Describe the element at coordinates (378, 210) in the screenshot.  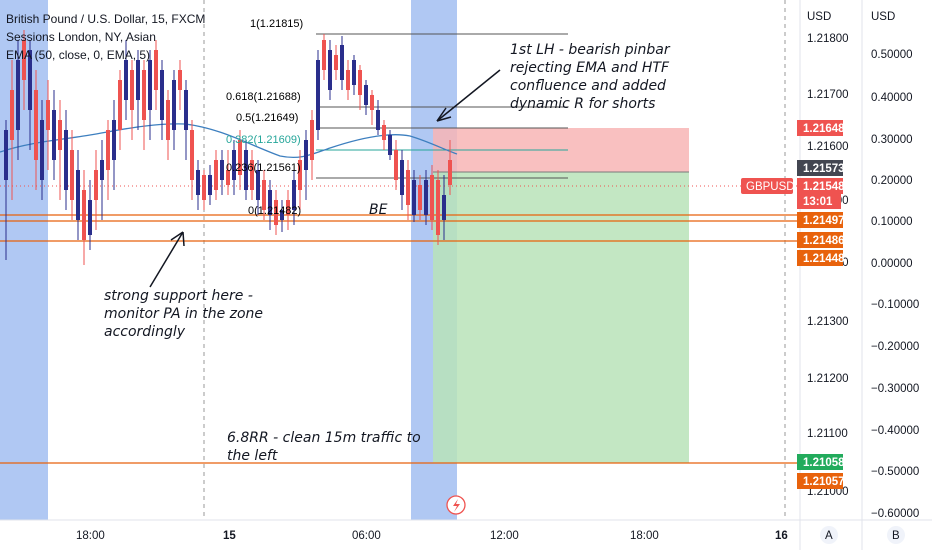
I see `be-label: BE` at that location.